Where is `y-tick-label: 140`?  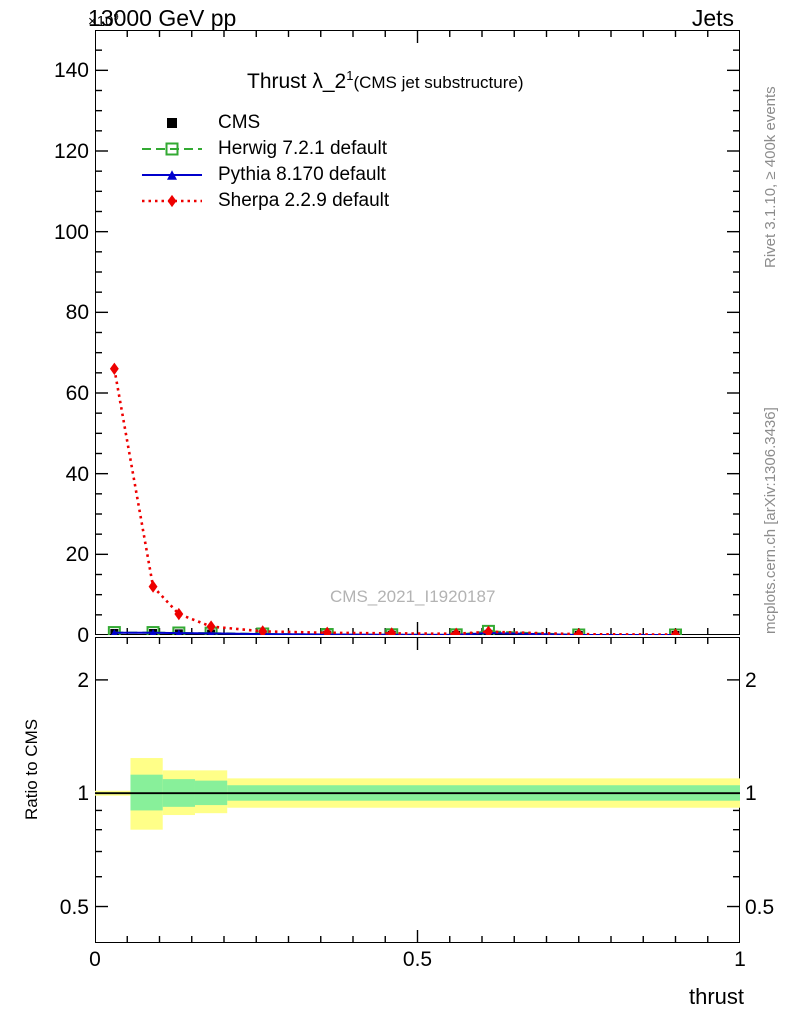 y-tick-label: 140 is located at coordinates (71, 71).